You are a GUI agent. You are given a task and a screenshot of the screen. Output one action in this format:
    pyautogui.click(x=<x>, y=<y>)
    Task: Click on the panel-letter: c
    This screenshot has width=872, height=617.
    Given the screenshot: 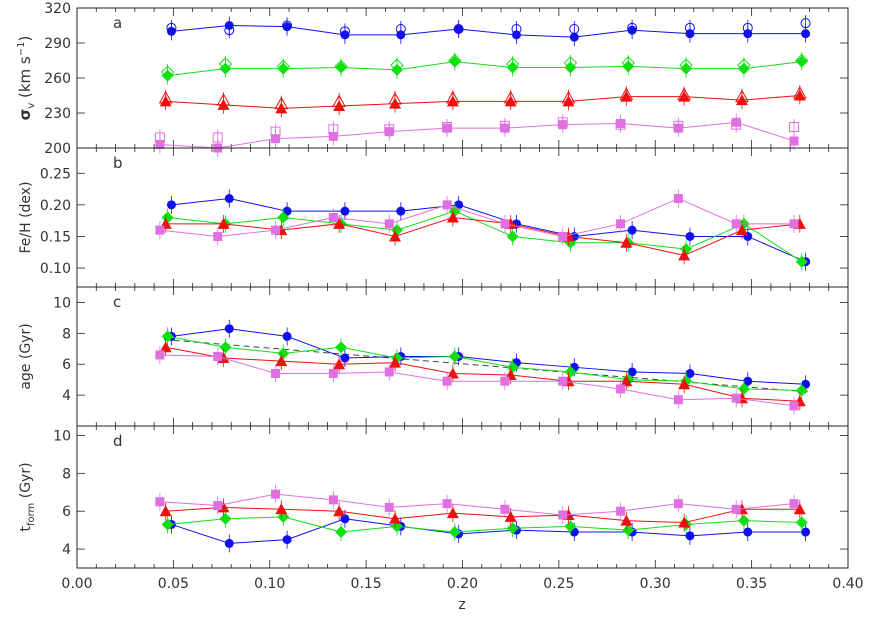 What is the action you would take?
    pyautogui.click(x=117, y=302)
    